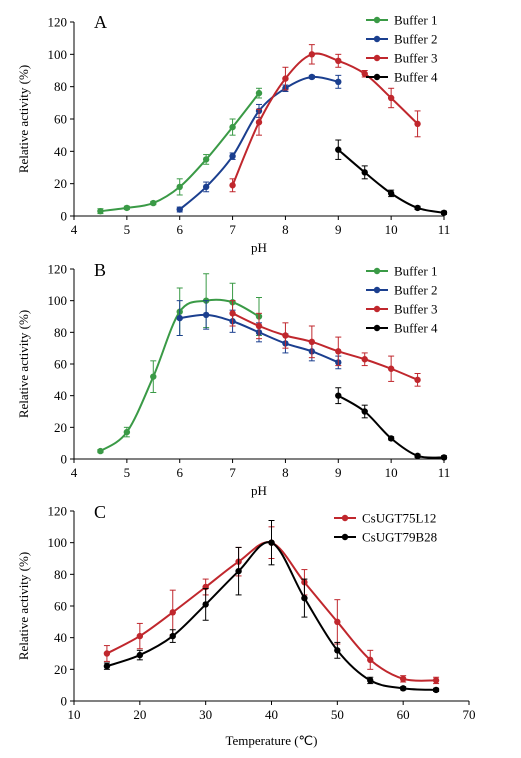 The width and height of the screenshot is (521, 758). Describe the element at coordinates (271, 740) in the screenshot. I see `x-axis-title: Temperature (℃)` at that location.